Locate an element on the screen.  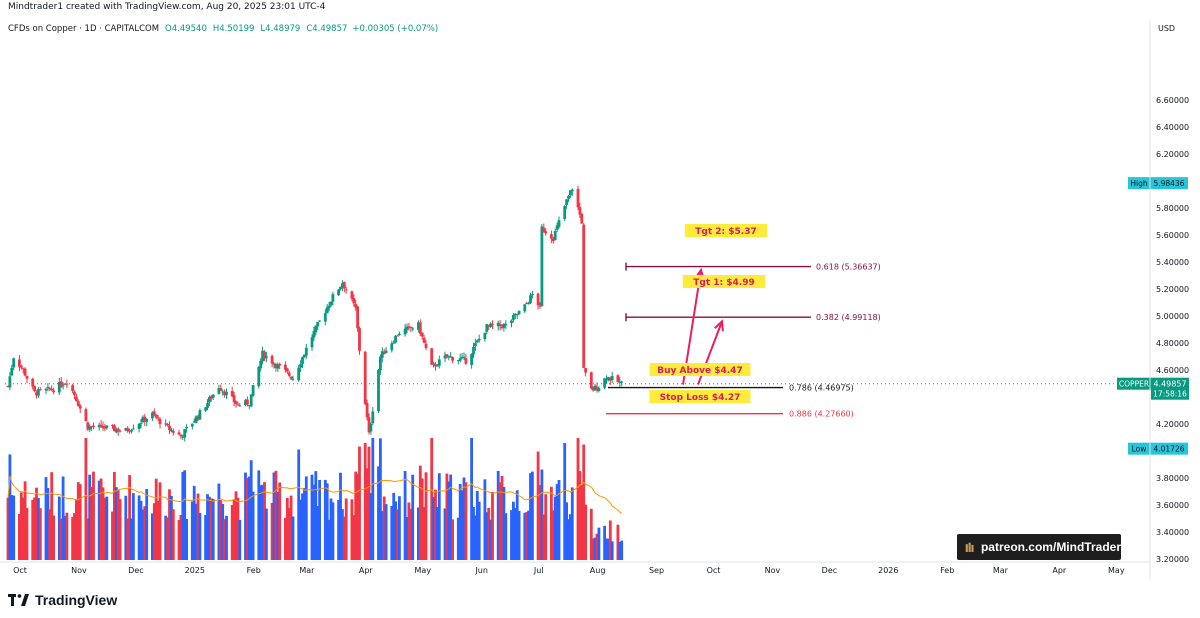
fib-level-0: 0.618 (5.36637) is located at coordinates (753, 267).